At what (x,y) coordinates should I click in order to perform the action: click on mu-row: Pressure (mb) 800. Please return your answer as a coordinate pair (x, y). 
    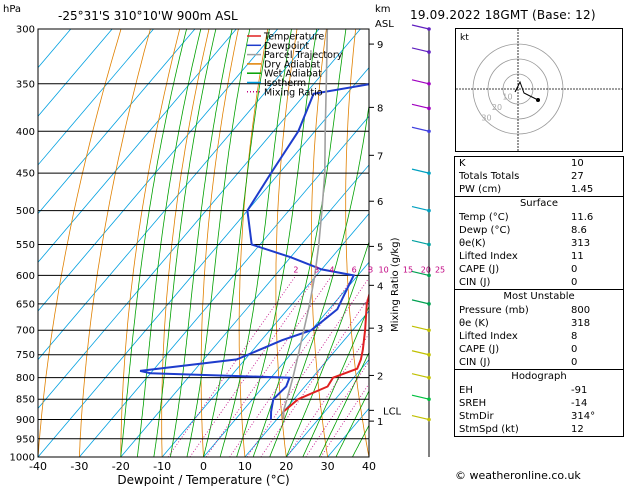
    Looking at the image, I should click on (525, 310).